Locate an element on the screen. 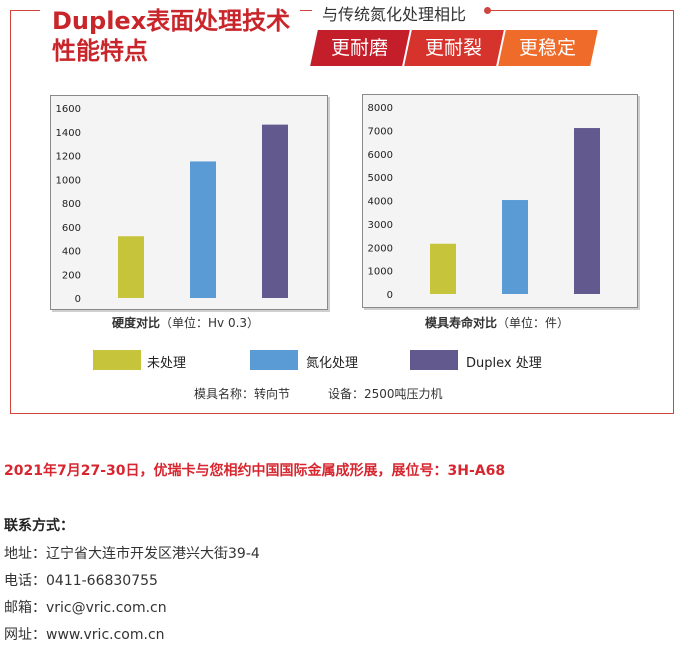 This screenshot has height=647, width=684. hardness-chart-caption: 硬度对比（单位：Hv 0.3） is located at coordinates (185, 322).